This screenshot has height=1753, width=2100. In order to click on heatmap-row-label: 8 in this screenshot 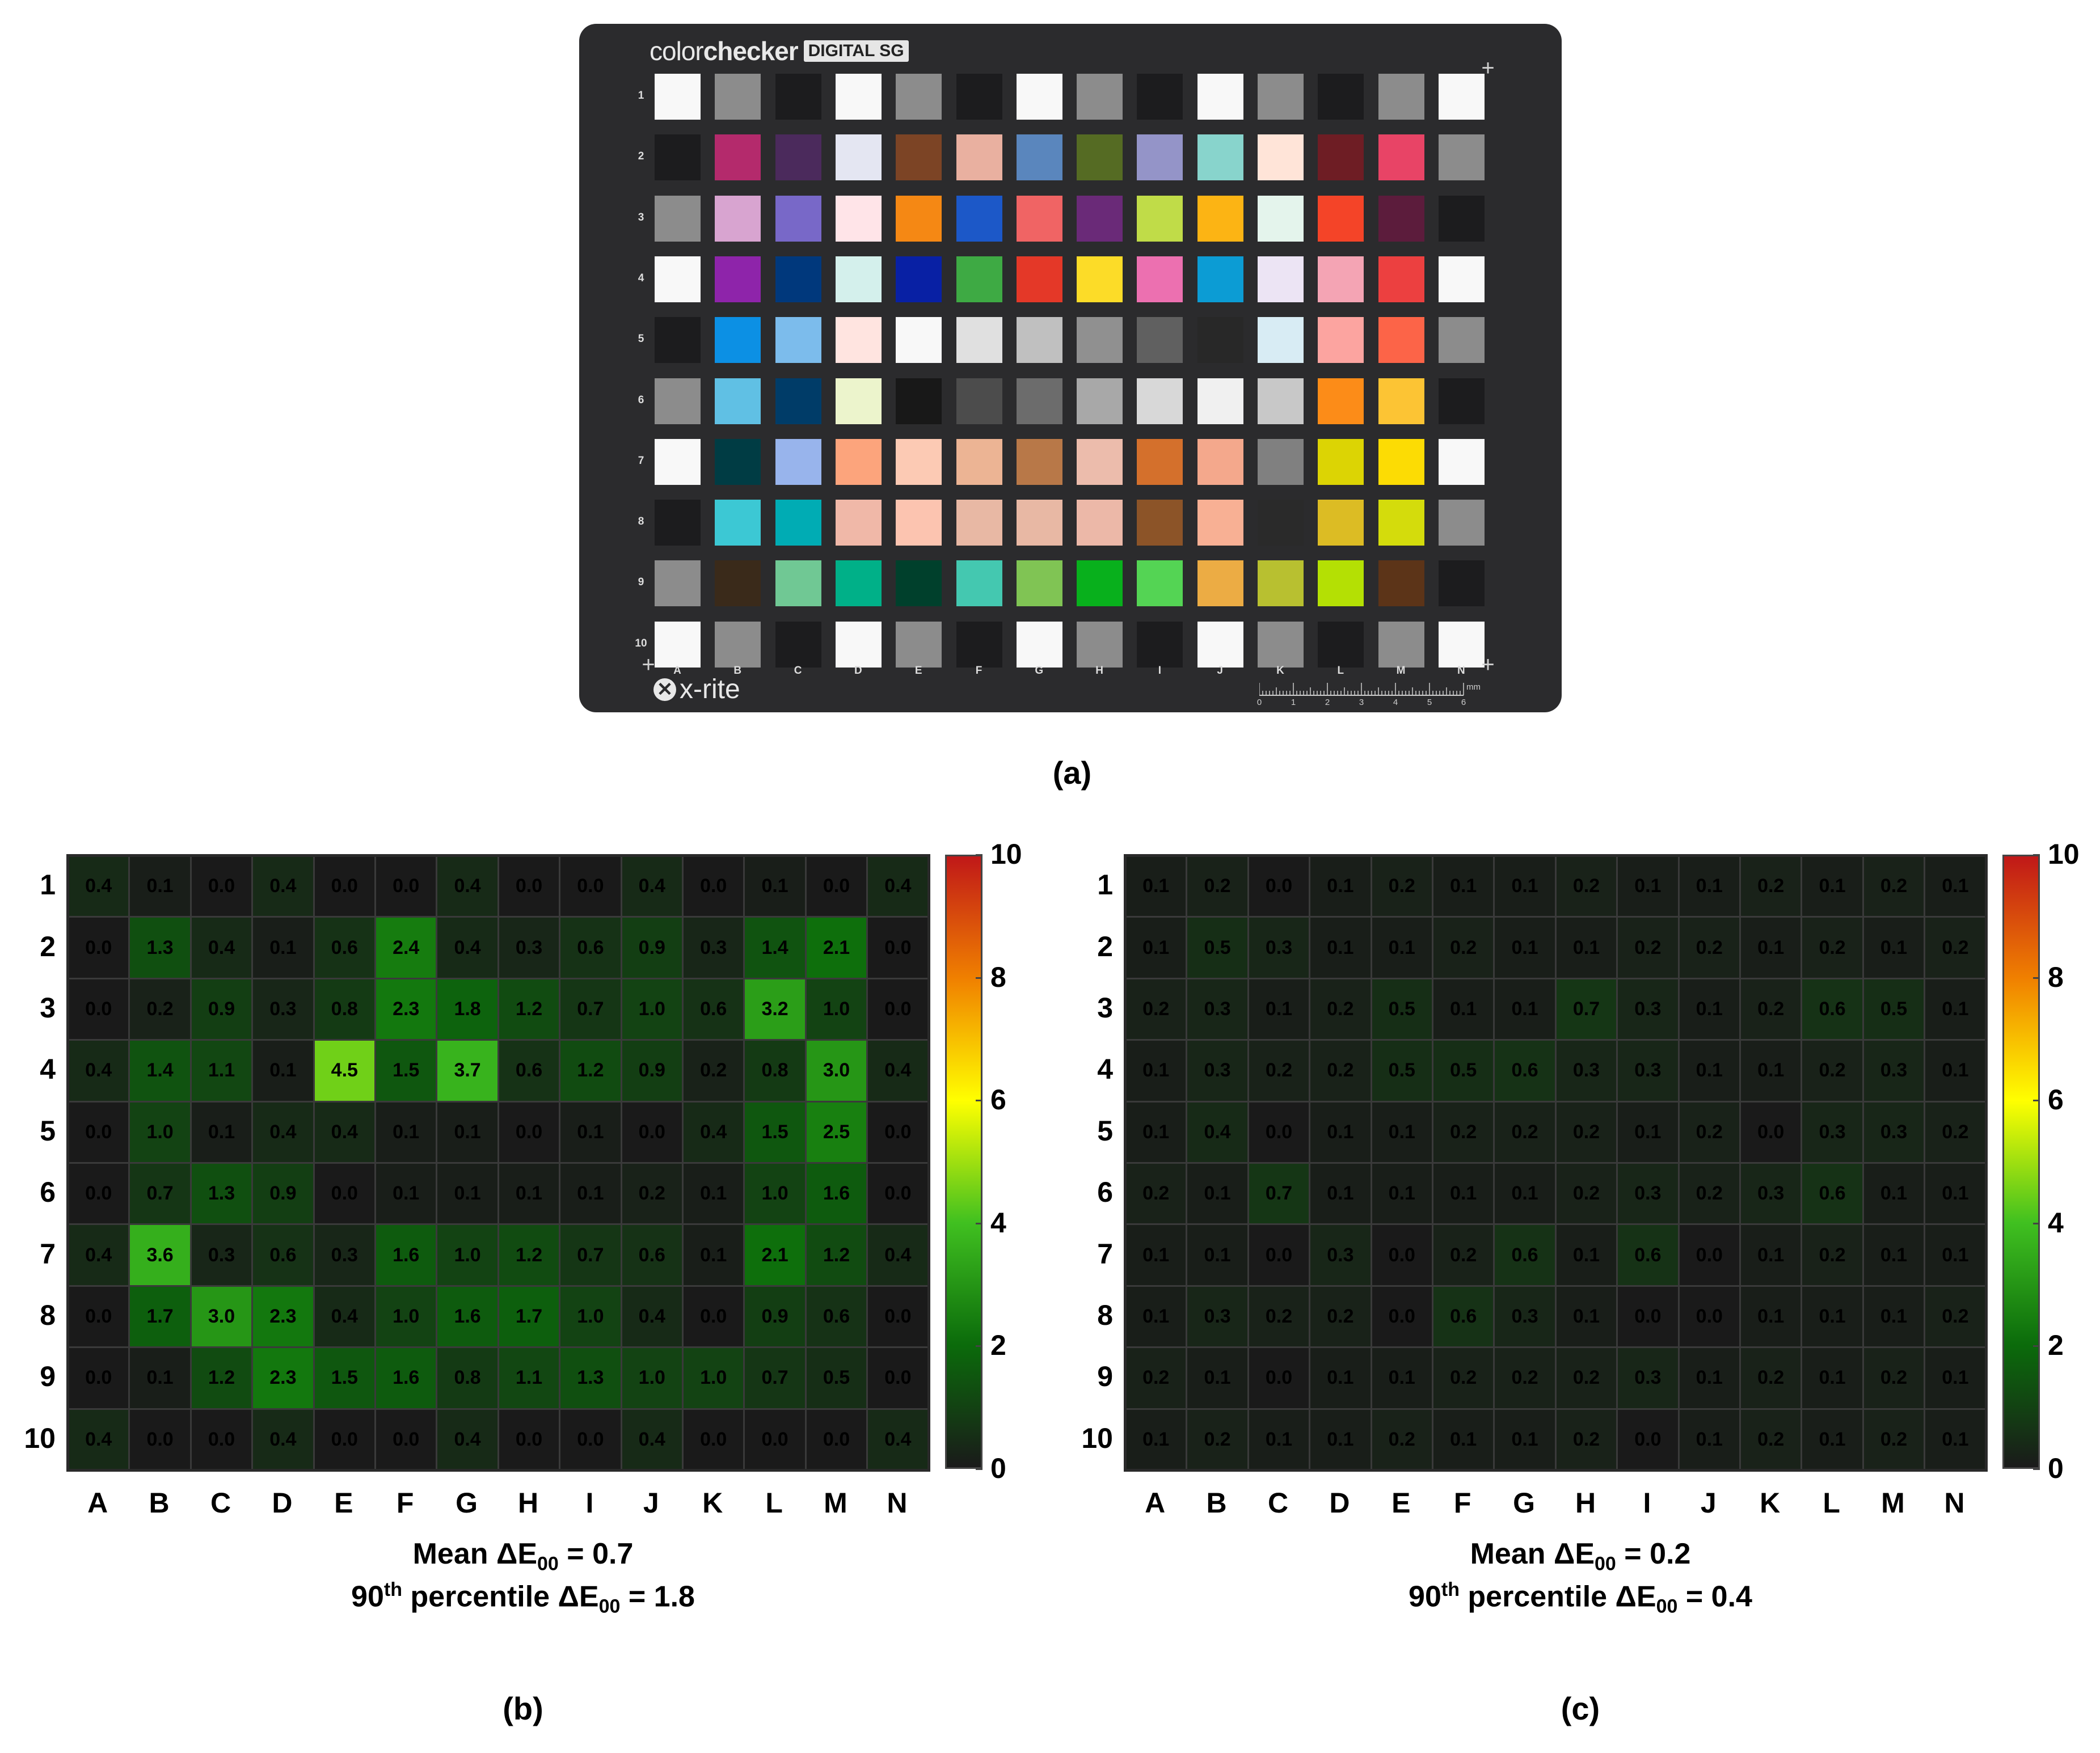, I will do `click(48, 1315)`.